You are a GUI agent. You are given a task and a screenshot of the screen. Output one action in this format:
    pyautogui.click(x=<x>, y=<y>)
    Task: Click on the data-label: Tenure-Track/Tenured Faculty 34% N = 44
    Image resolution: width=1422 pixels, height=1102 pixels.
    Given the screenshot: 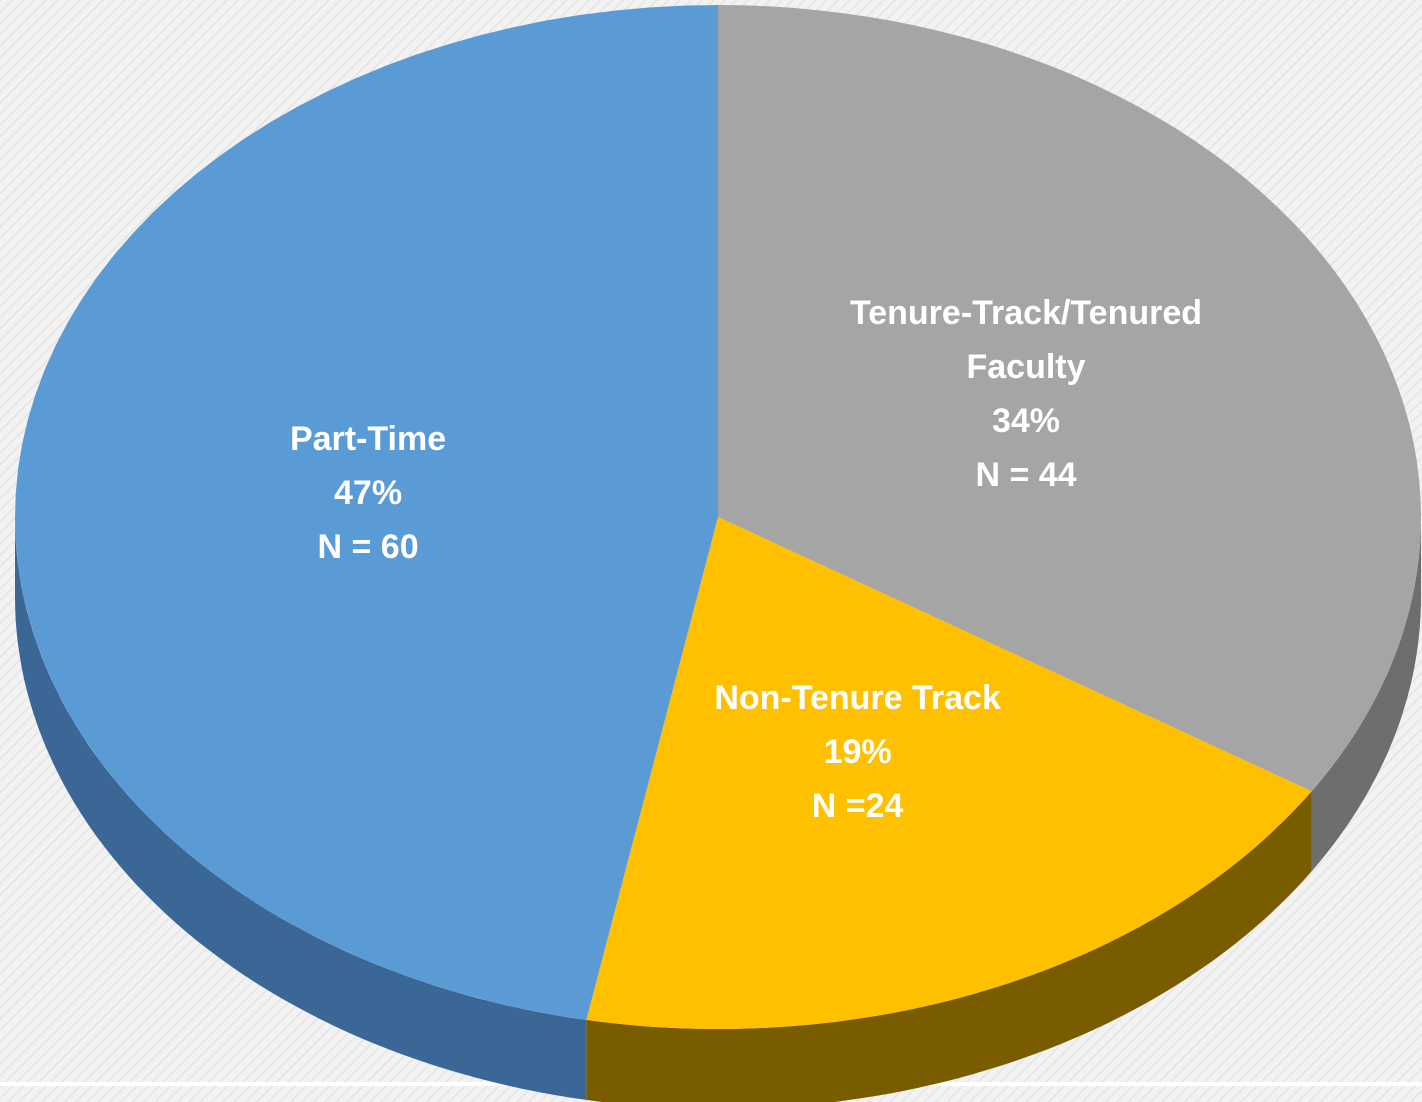 What is the action you would take?
    pyautogui.click(x=1026, y=394)
    